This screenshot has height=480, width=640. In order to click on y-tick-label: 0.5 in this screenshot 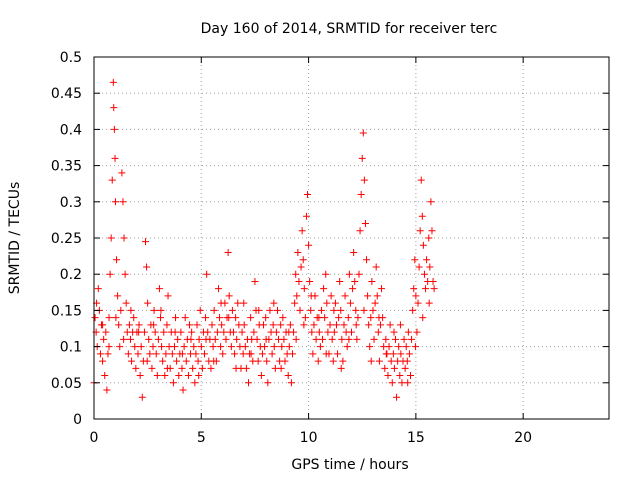, I will do `click(71, 58)`.